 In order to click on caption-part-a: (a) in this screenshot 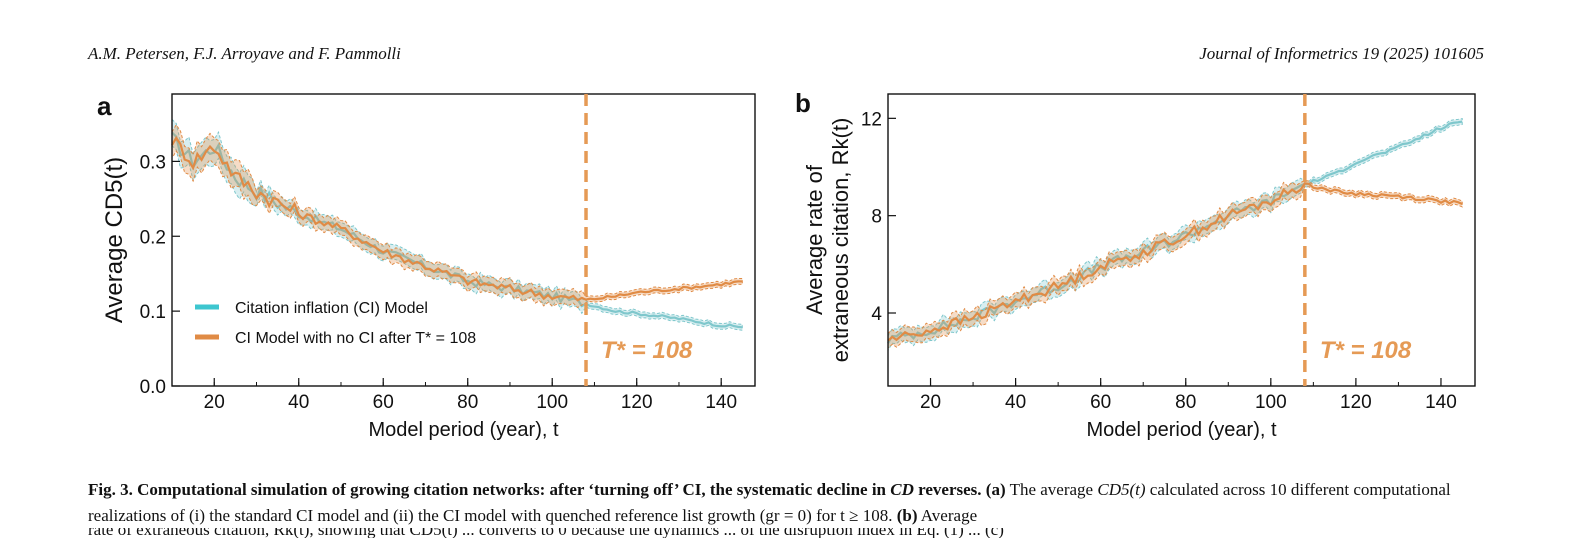, I will do `click(995, 489)`.